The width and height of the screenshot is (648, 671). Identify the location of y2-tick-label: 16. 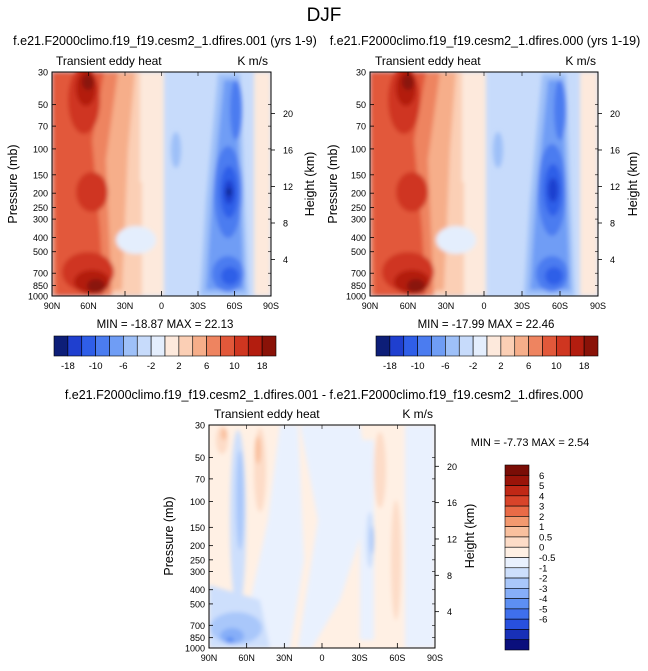
(615, 150).